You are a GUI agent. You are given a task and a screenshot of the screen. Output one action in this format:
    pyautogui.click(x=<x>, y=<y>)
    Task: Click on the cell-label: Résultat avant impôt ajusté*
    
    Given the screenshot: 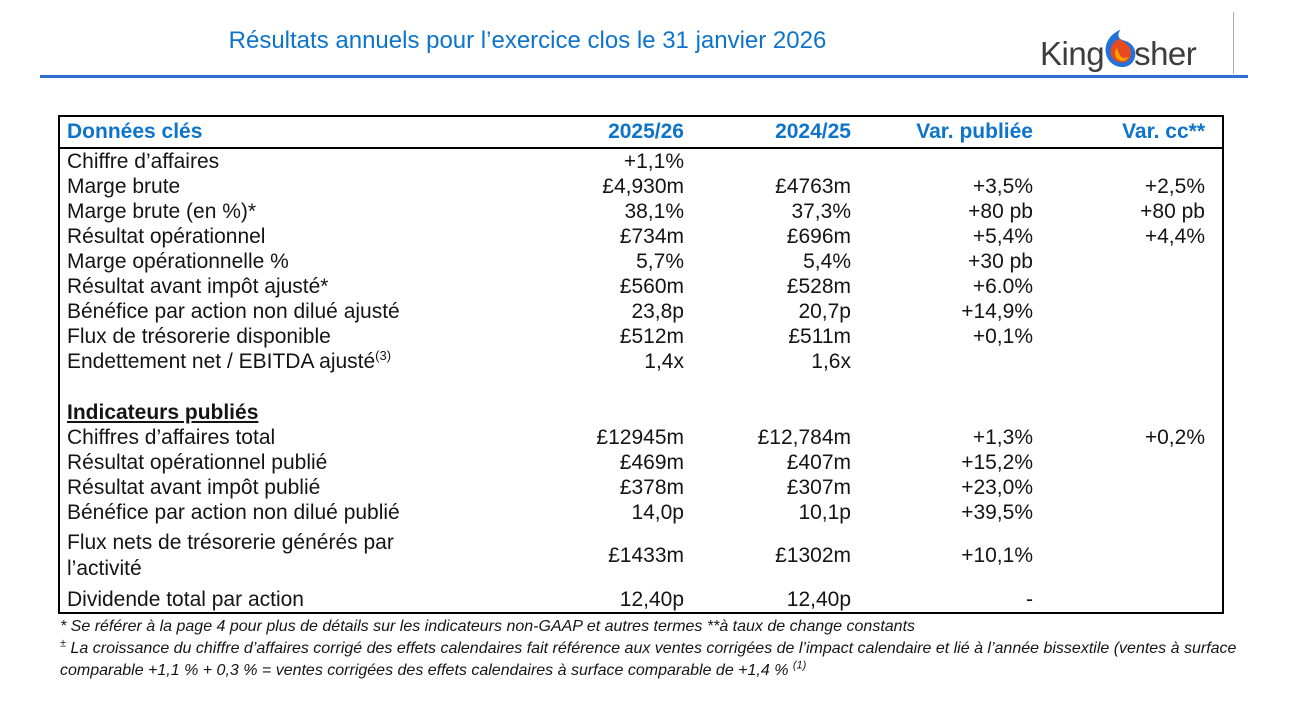 What is the action you would take?
    pyautogui.click(x=198, y=286)
    